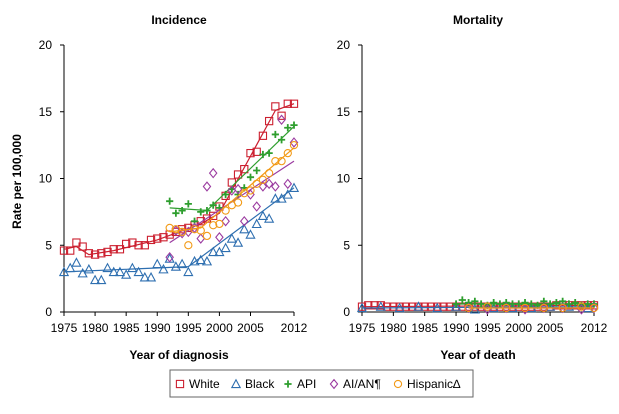 This screenshot has width=619, height=414. Describe the element at coordinates (232, 168) in the screenshot. I see `trend-line-api` at that location.